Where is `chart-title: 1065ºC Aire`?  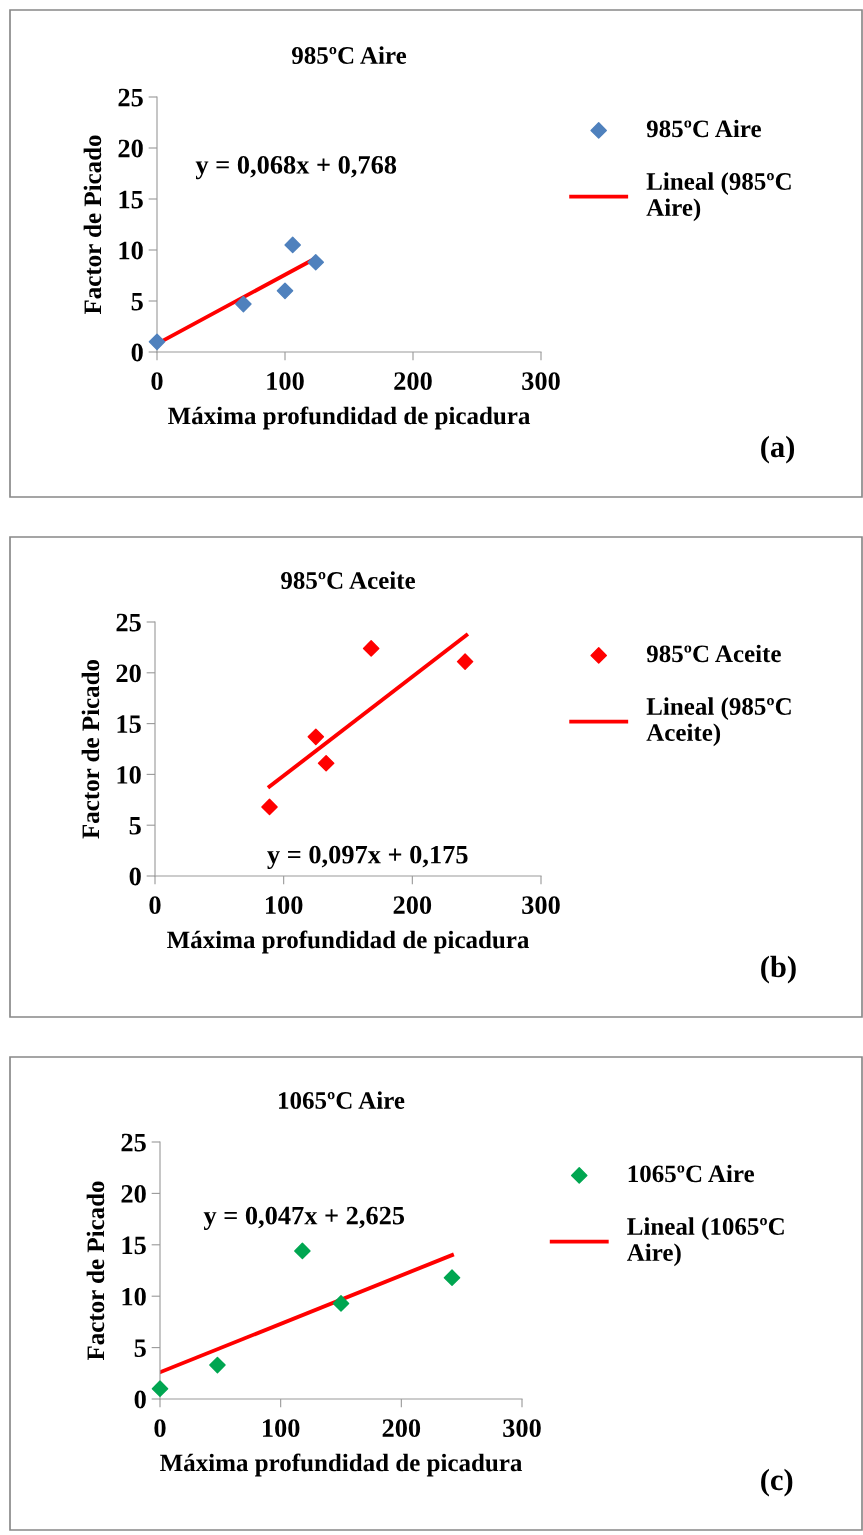
chart-title: 1065ºC Aire is located at coordinates (342, 1100).